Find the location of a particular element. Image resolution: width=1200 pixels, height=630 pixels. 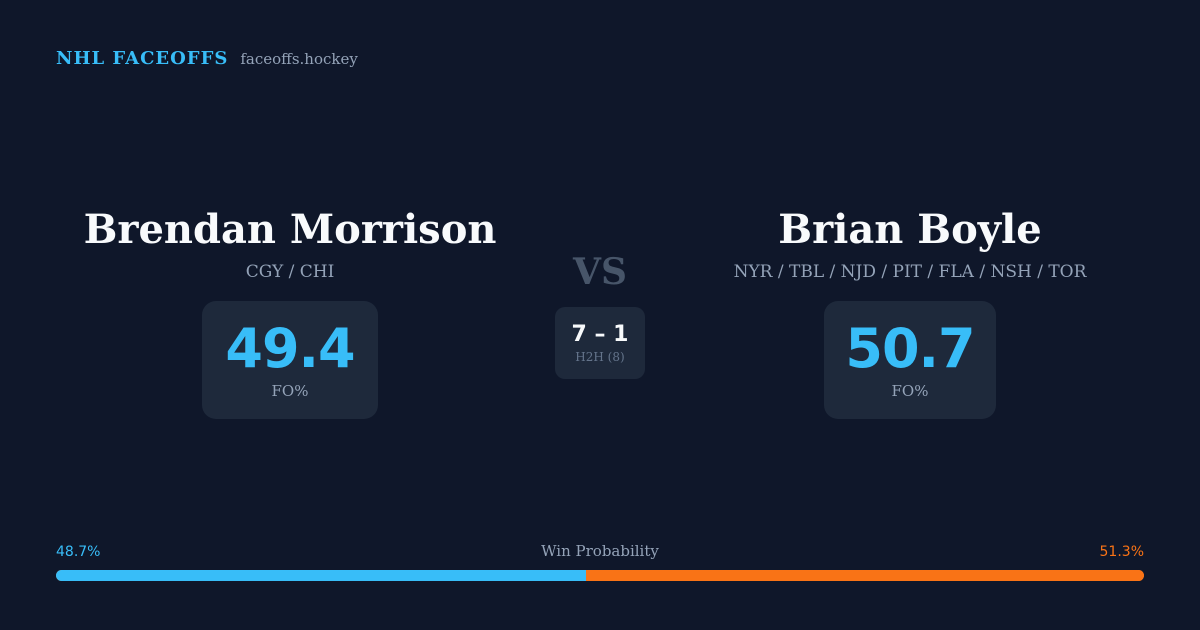

brand-header: NHL FACEOFFS faceoffs.hockey is located at coordinates (207, 58).